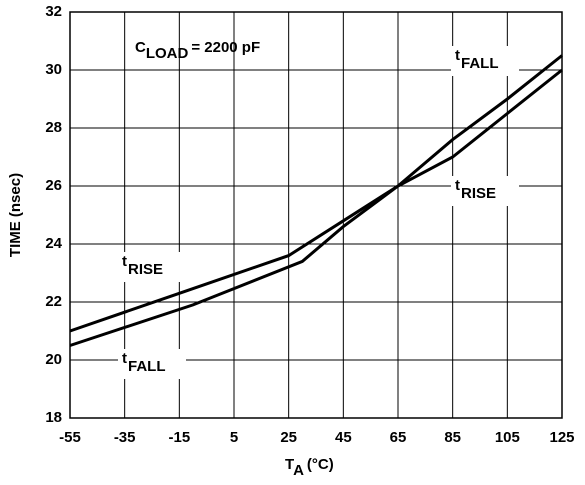 Image resolution: width=585 pixels, height=485 pixels. Describe the element at coordinates (320, 464) in the screenshot. I see `x-axis-label-part: (°C)` at that location.